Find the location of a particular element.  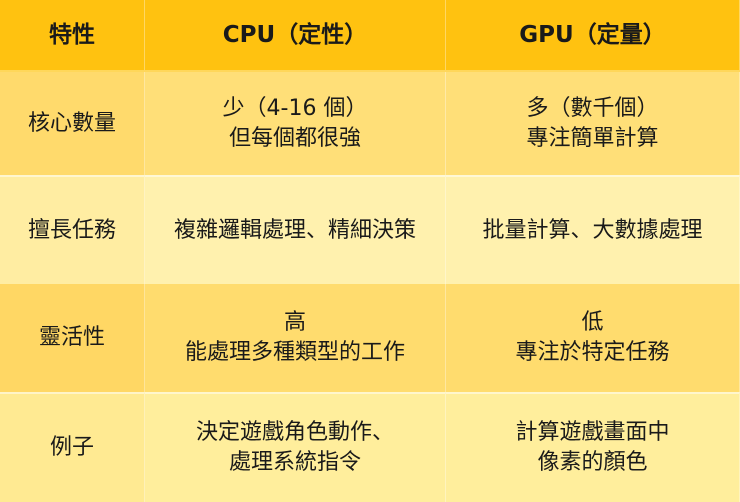

cell-line: 專注於特定任務 is located at coordinates (592, 352).